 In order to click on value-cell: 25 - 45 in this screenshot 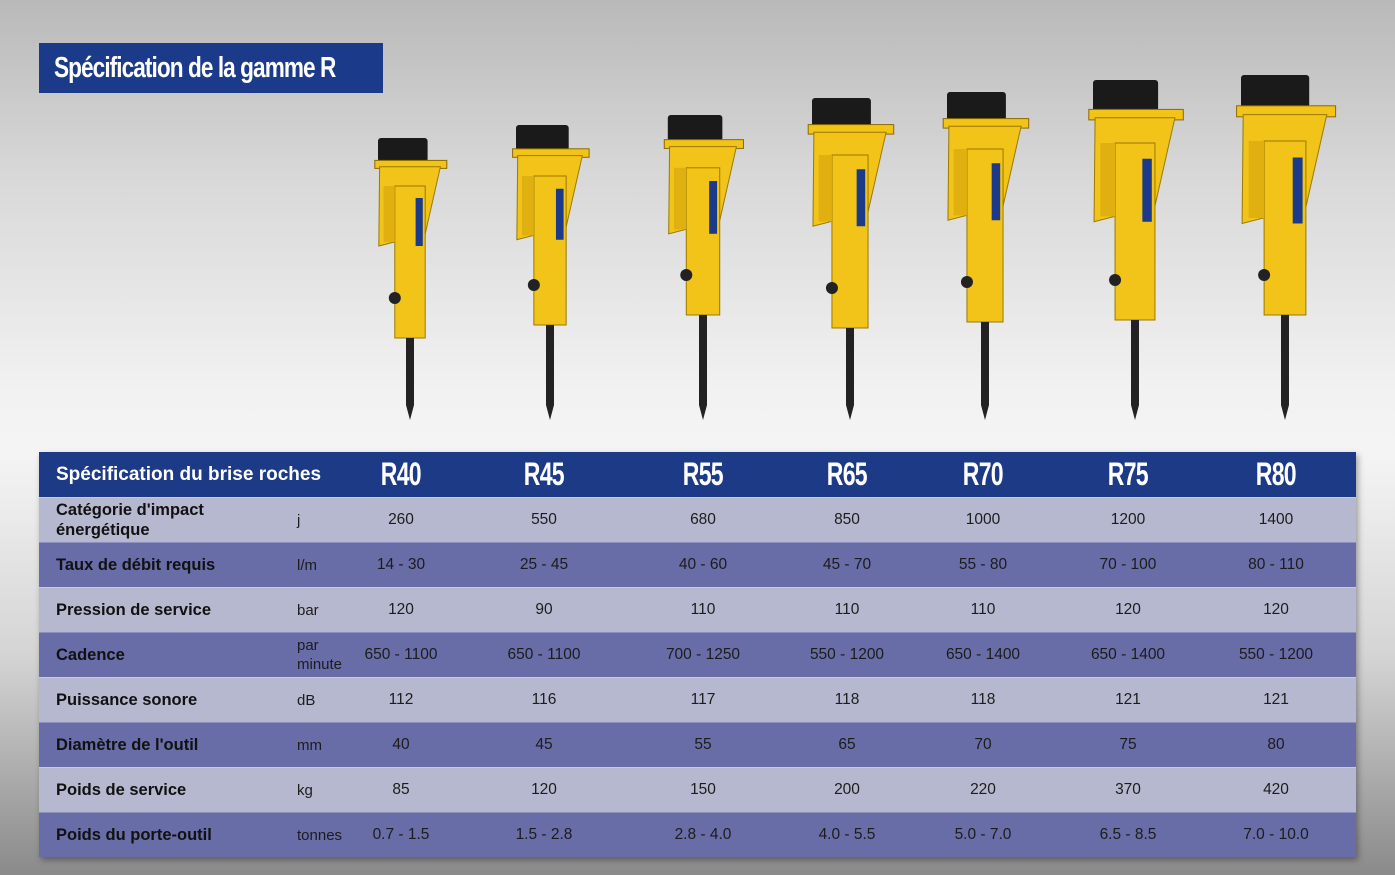, I will do `click(544, 564)`.